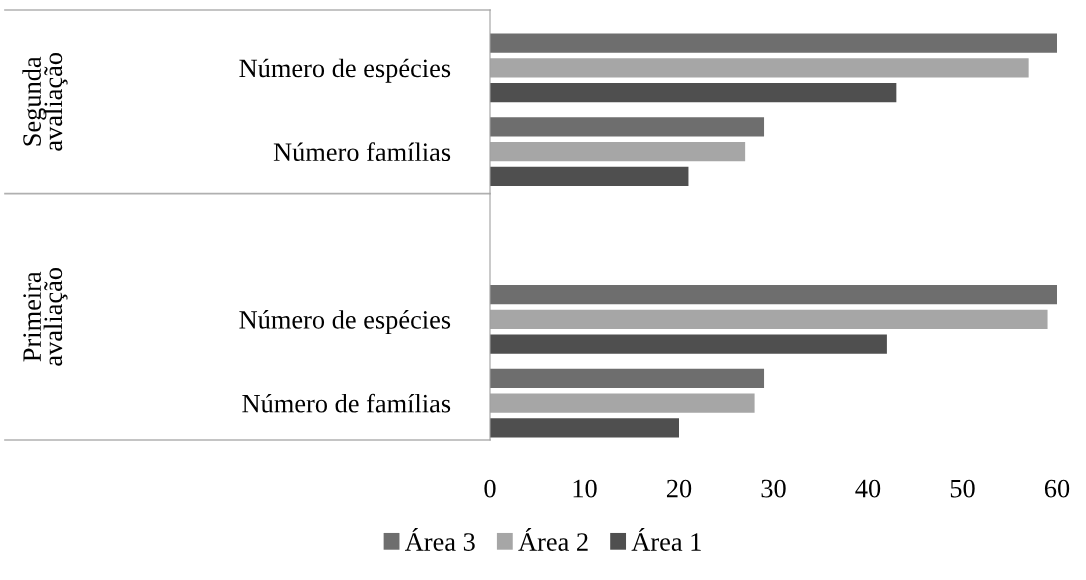 Image resolution: width=1086 pixels, height=580 pixels. Describe the element at coordinates (553, 539) in the screenshot. I see `legend-label: Área 2` at that location.